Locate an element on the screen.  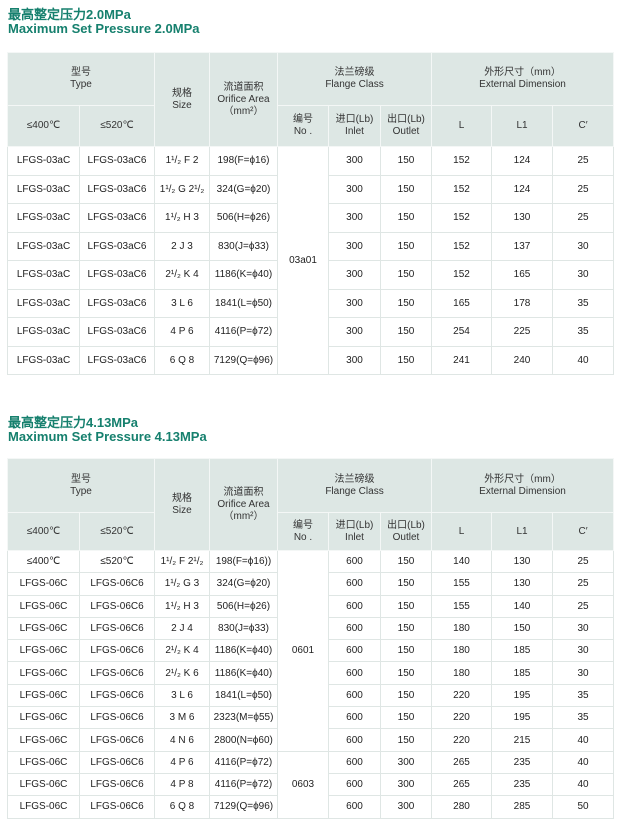
title-en: Maximum Set Pressure 2.0MPa is located at coordinates (104, 28).